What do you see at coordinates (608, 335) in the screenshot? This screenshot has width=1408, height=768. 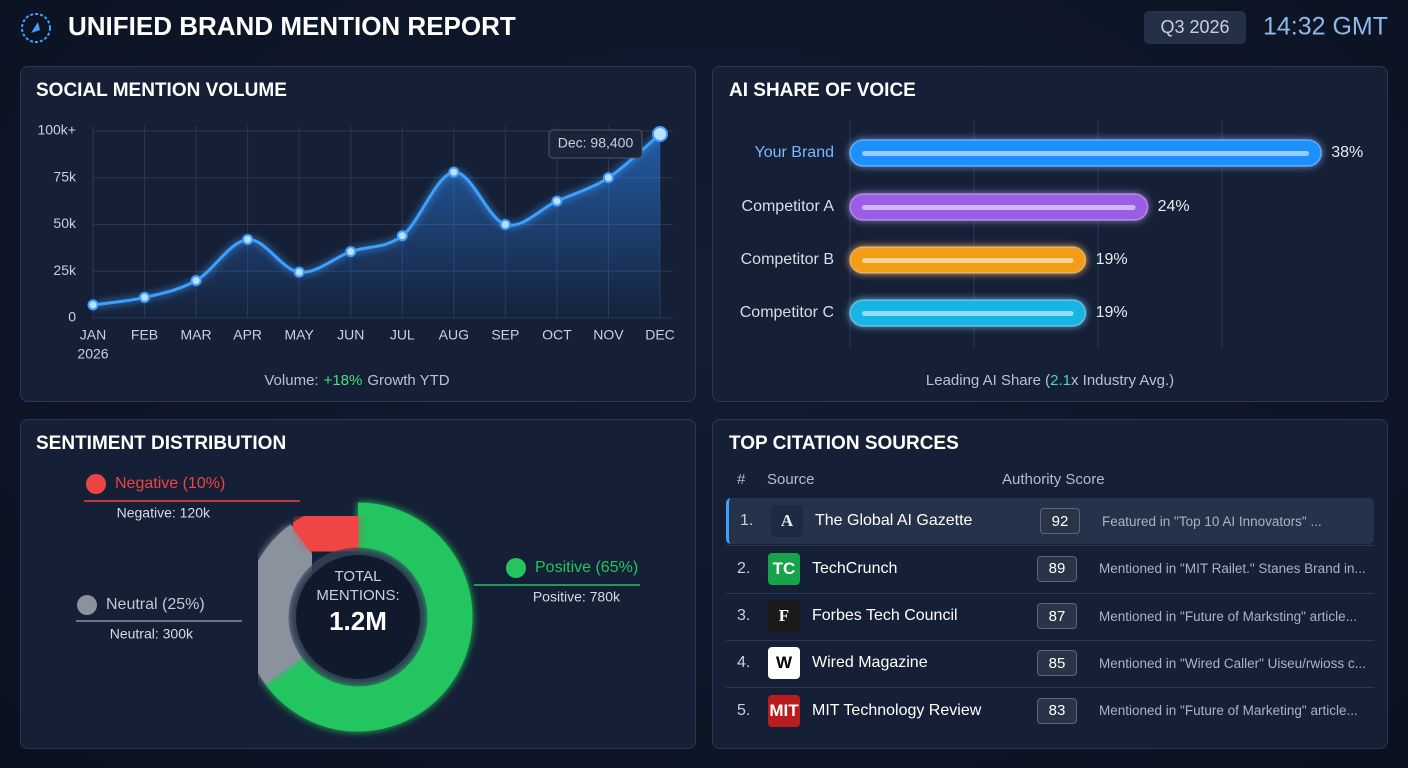 I see `x-tick-label: NOV` at bounding box center [608, 335].